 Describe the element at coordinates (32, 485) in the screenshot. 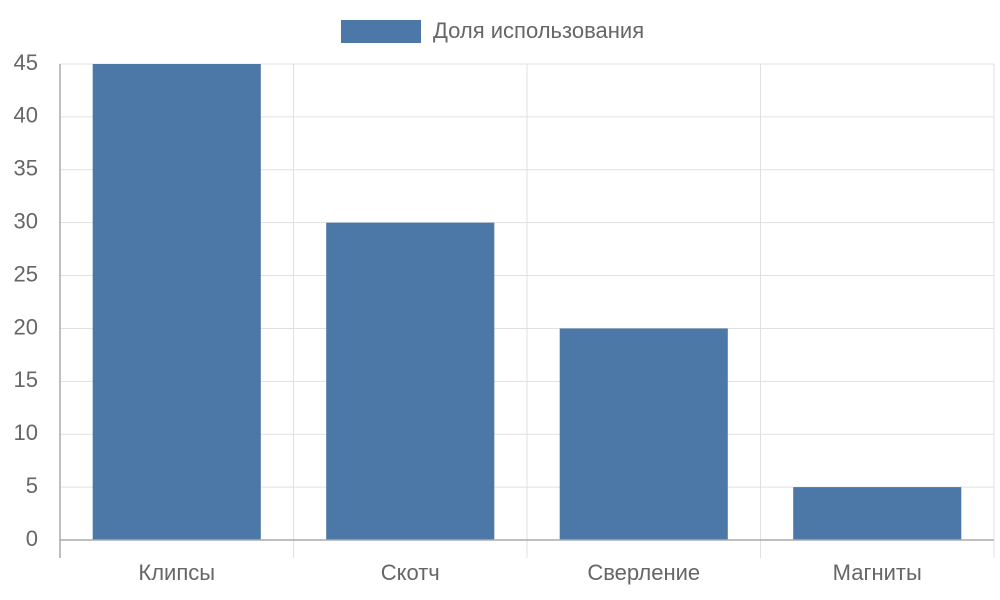

I see `y-tick-label: 5` at that location.